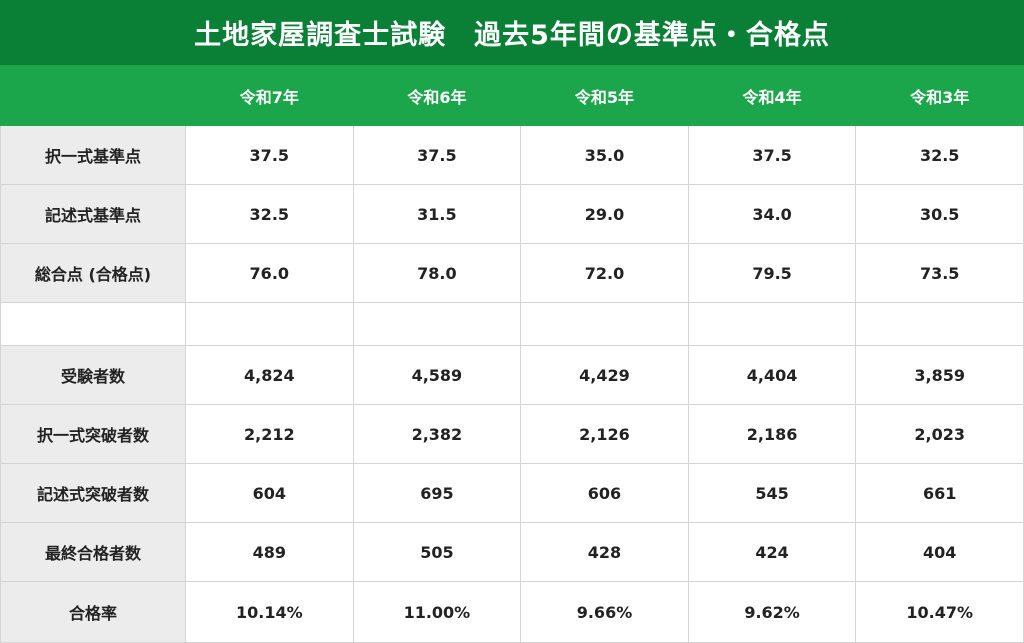 The width and height of the screenshot is (1024, 643). Describe the element at coordinates (437, 95) in the screenshot. I see `column-header: 令和6年` at that location.